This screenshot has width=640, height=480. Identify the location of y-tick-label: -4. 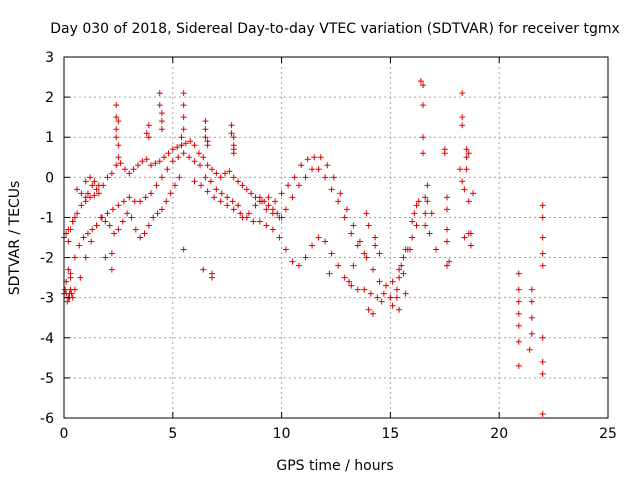
(47, 339).